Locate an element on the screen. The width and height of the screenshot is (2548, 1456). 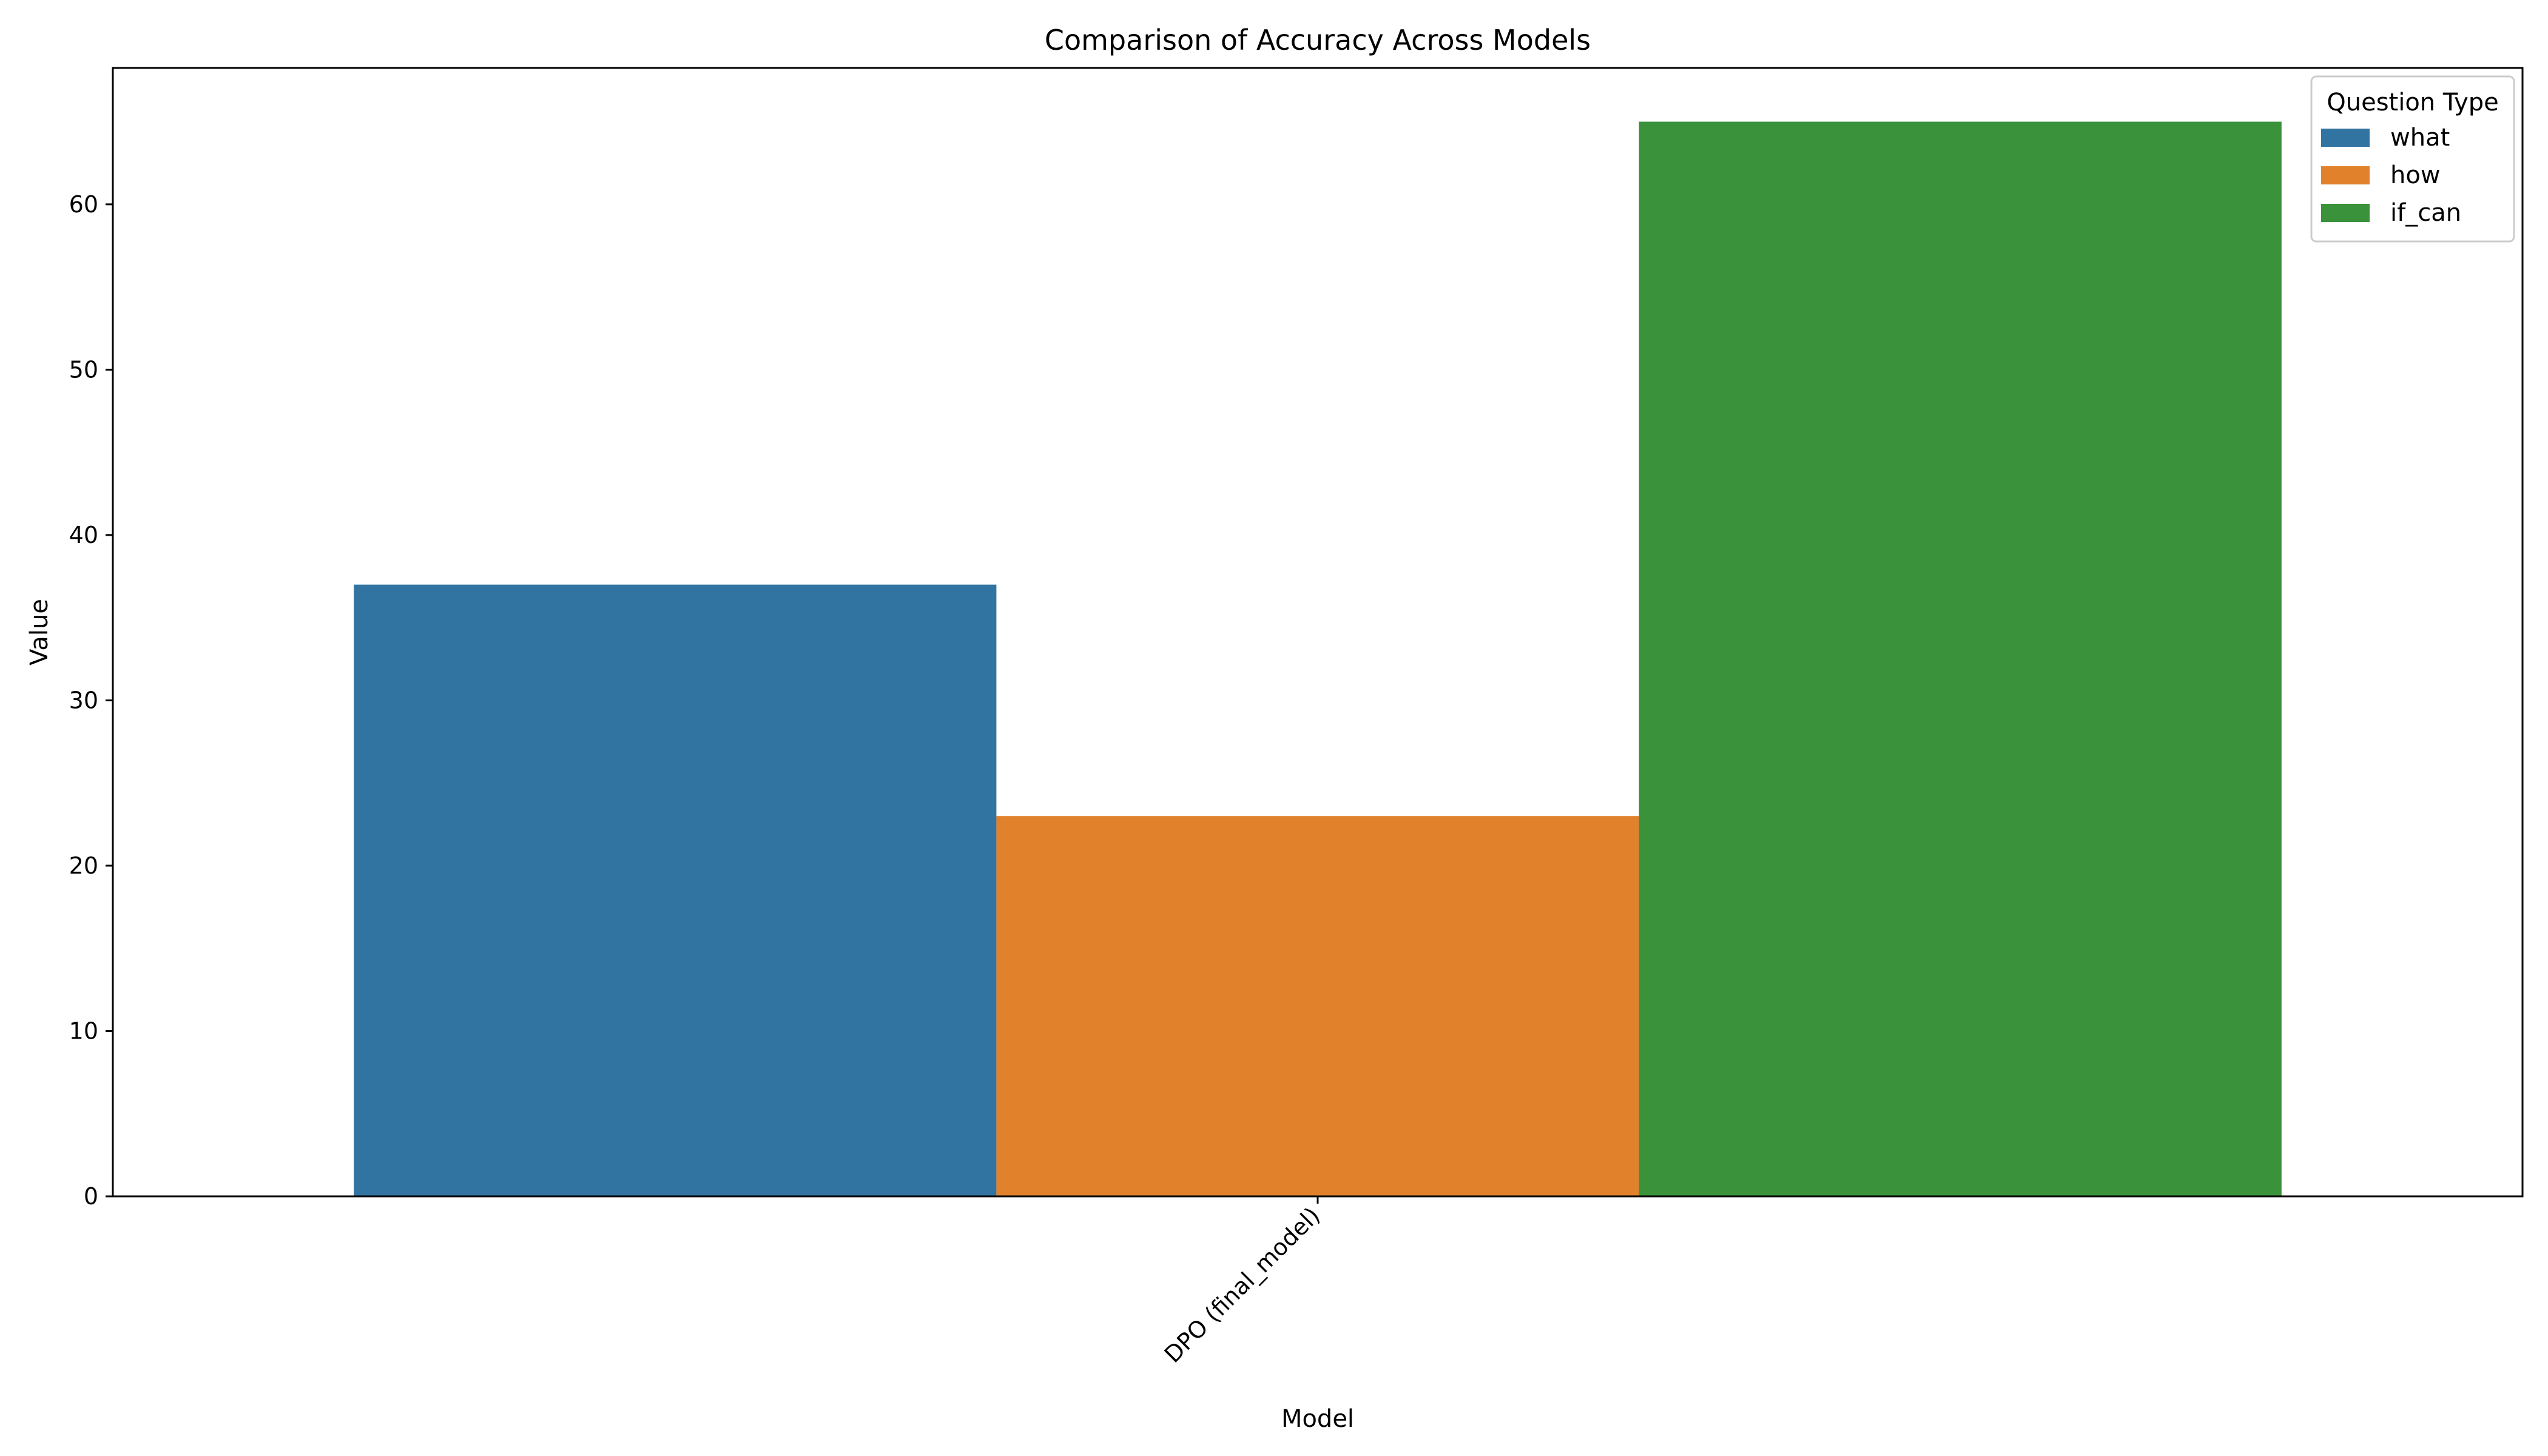
legend-swatch-if-can is located at coordinates (2345, 213).